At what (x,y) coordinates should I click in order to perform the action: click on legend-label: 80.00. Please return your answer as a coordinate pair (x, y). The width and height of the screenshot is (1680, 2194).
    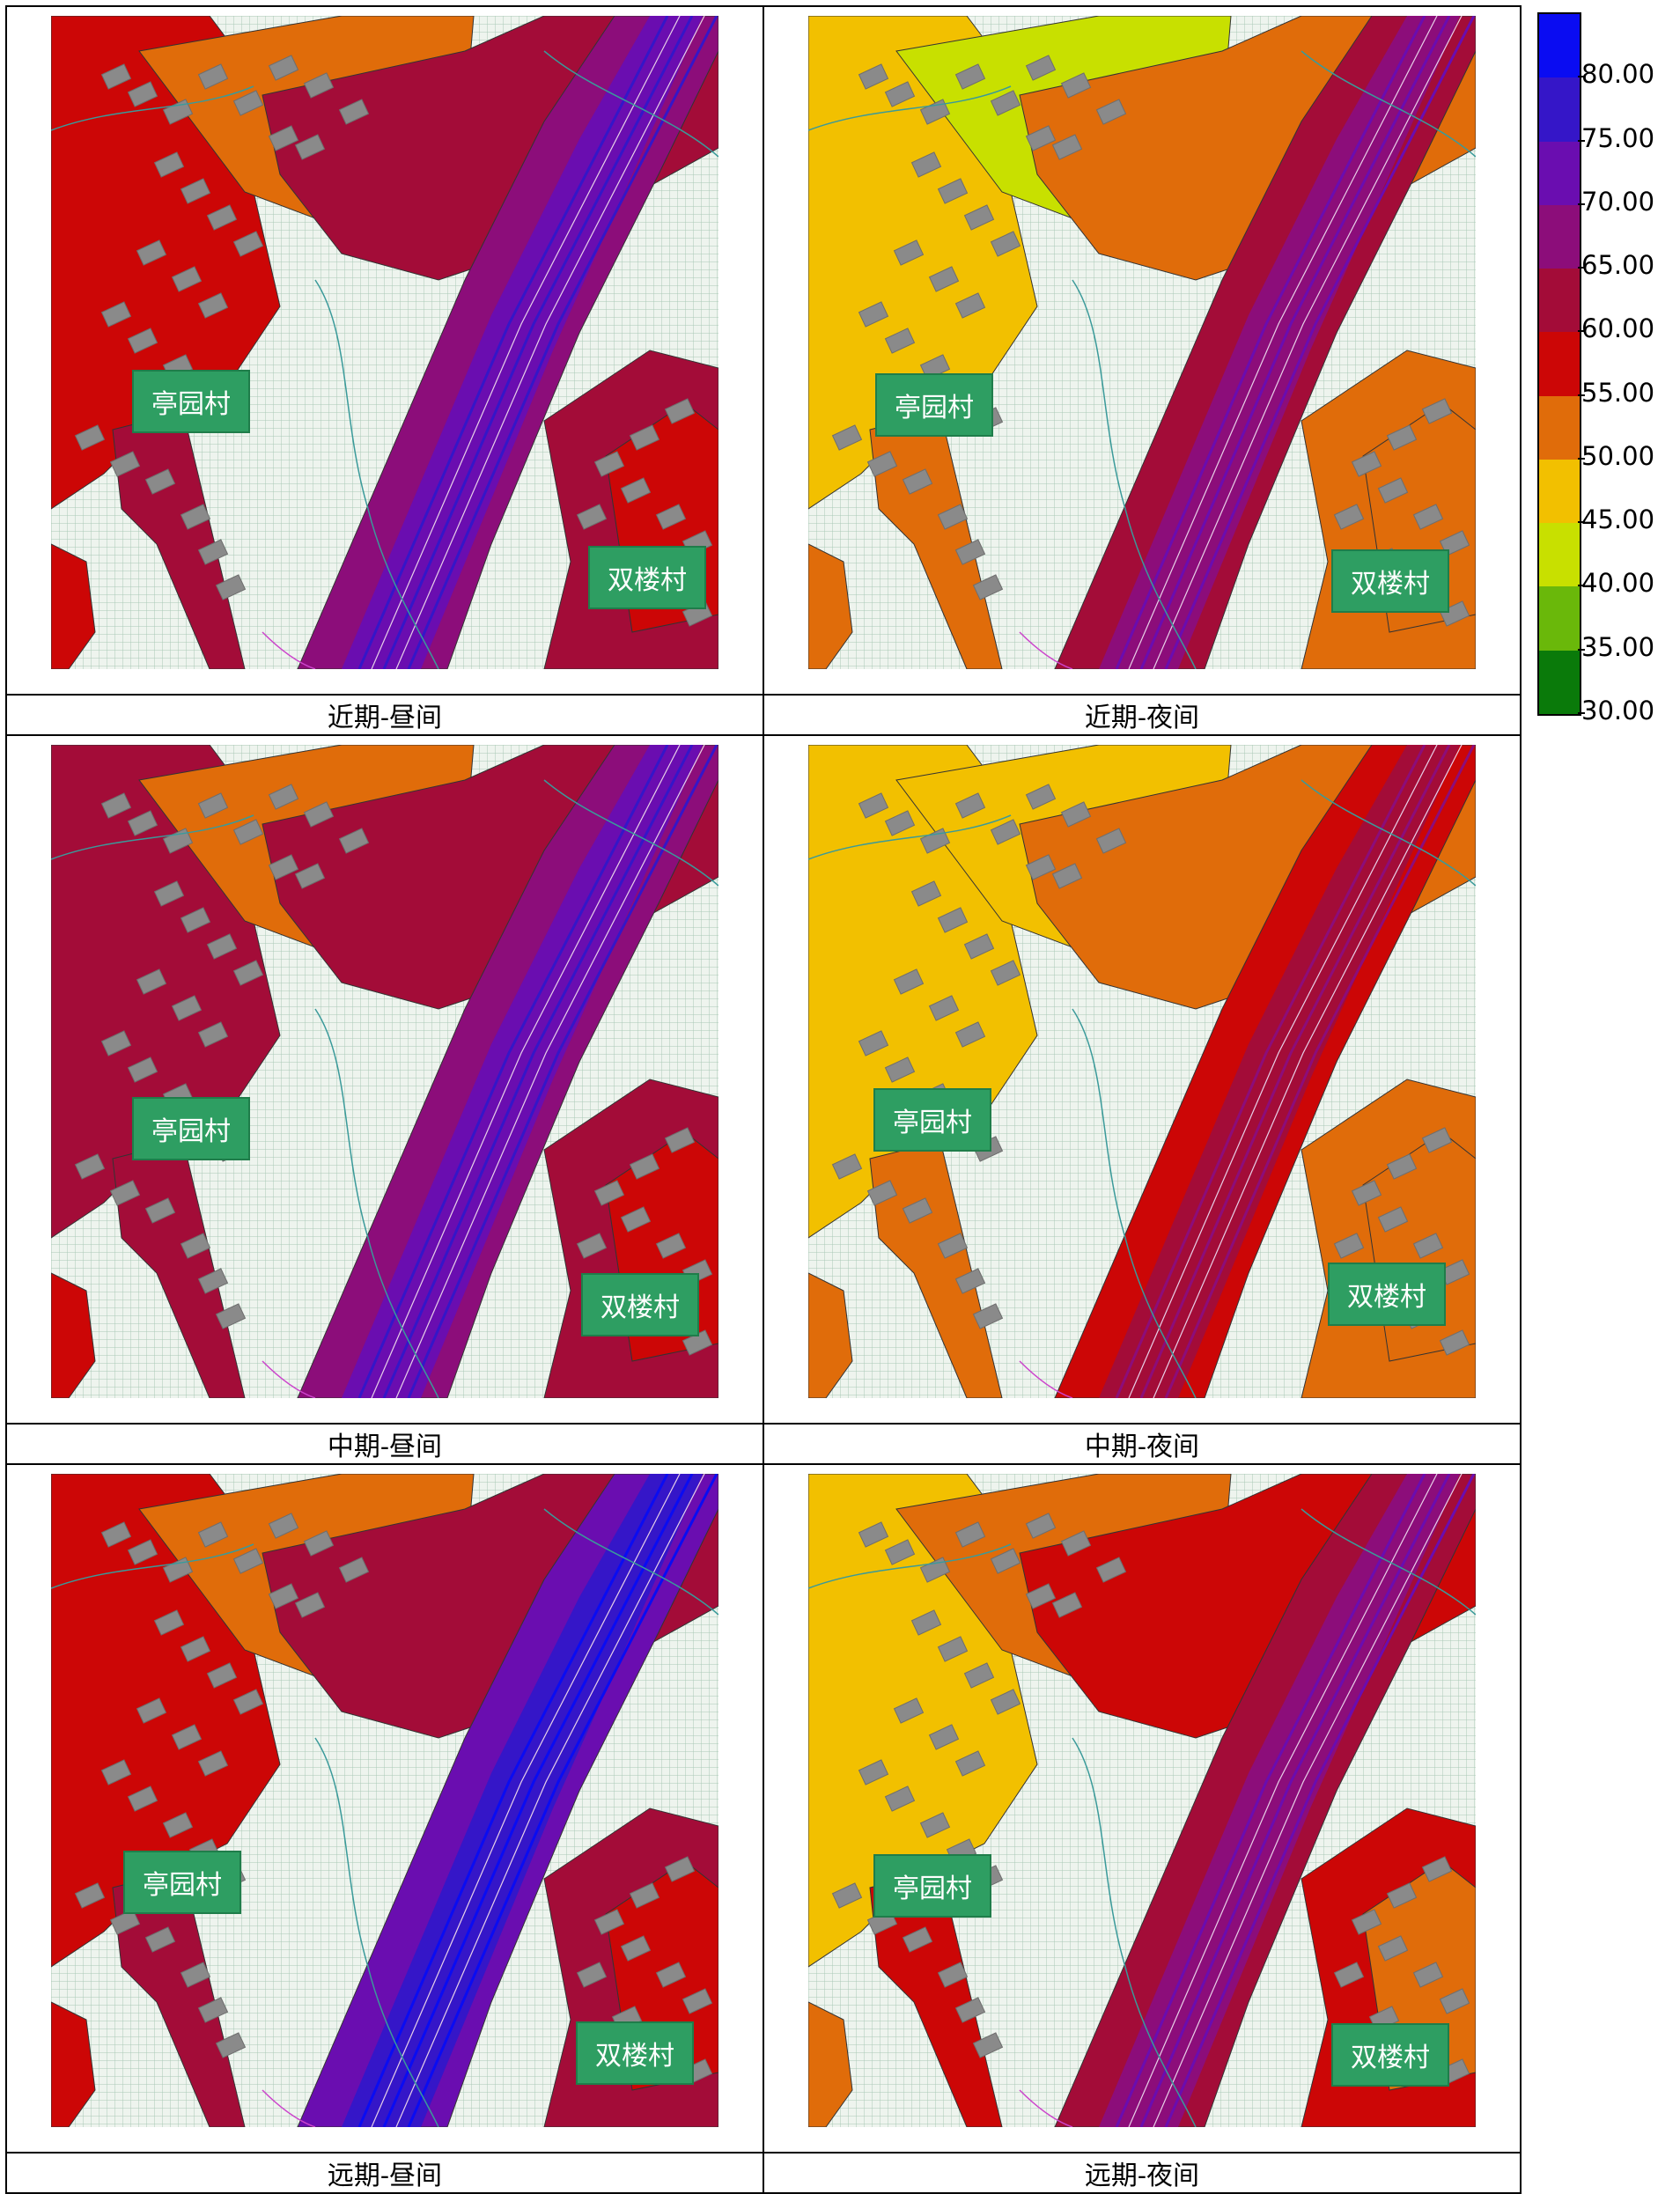
    Looking at the image, I should click on (1617, 74).